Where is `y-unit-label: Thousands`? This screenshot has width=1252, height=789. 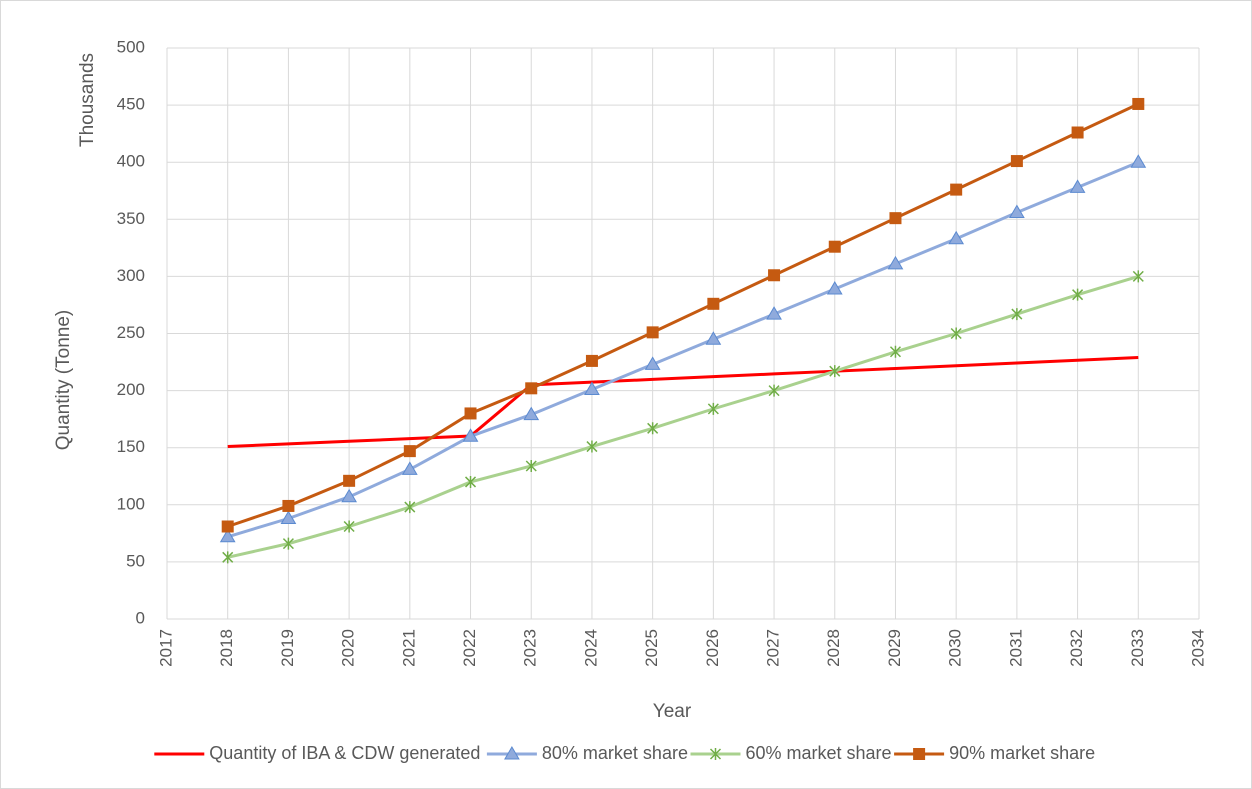 y-unit-label: Thousands is located at coordinates (87, 100).